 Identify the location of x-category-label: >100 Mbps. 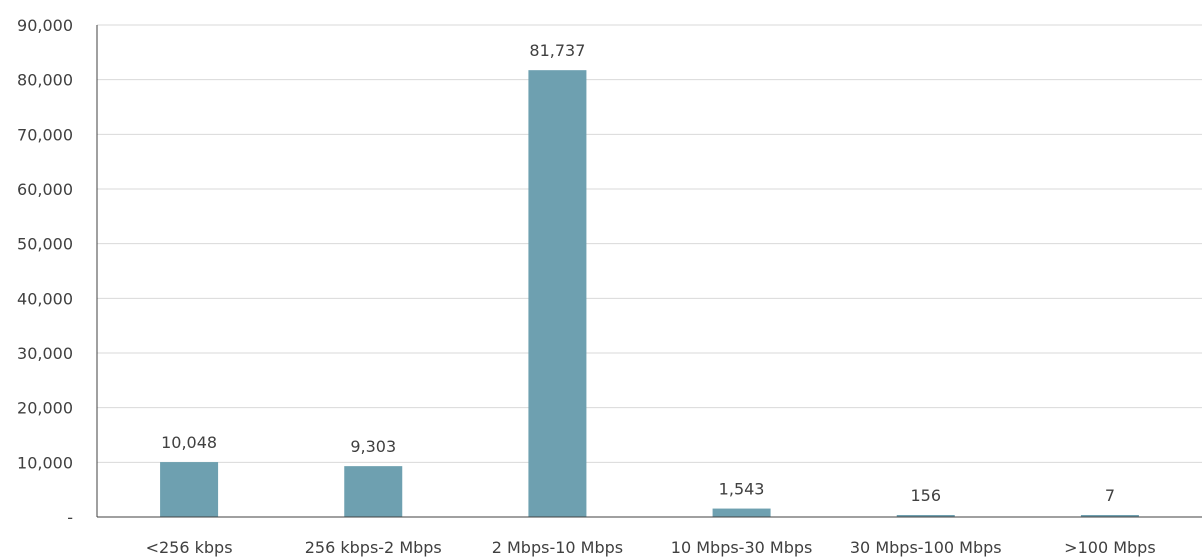
(1109, 547).